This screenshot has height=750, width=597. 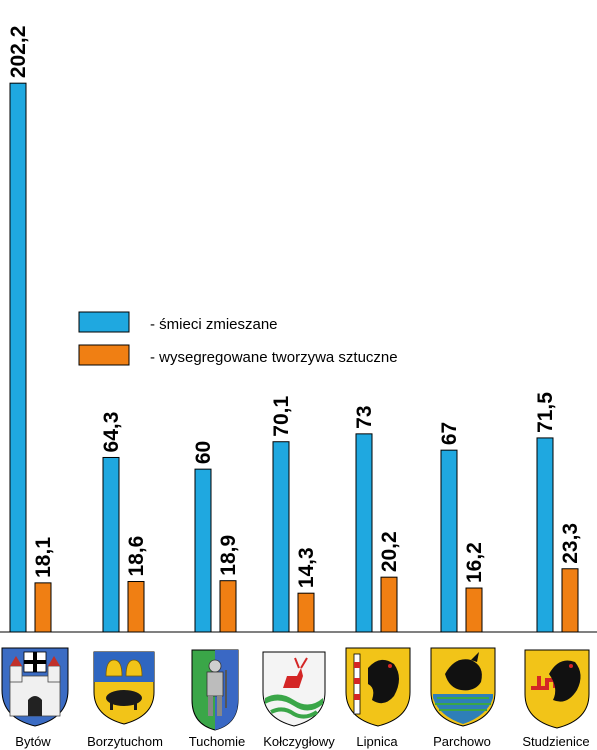 I want to click on bar-mixed-tuchomie, so click(x=203, y=550).